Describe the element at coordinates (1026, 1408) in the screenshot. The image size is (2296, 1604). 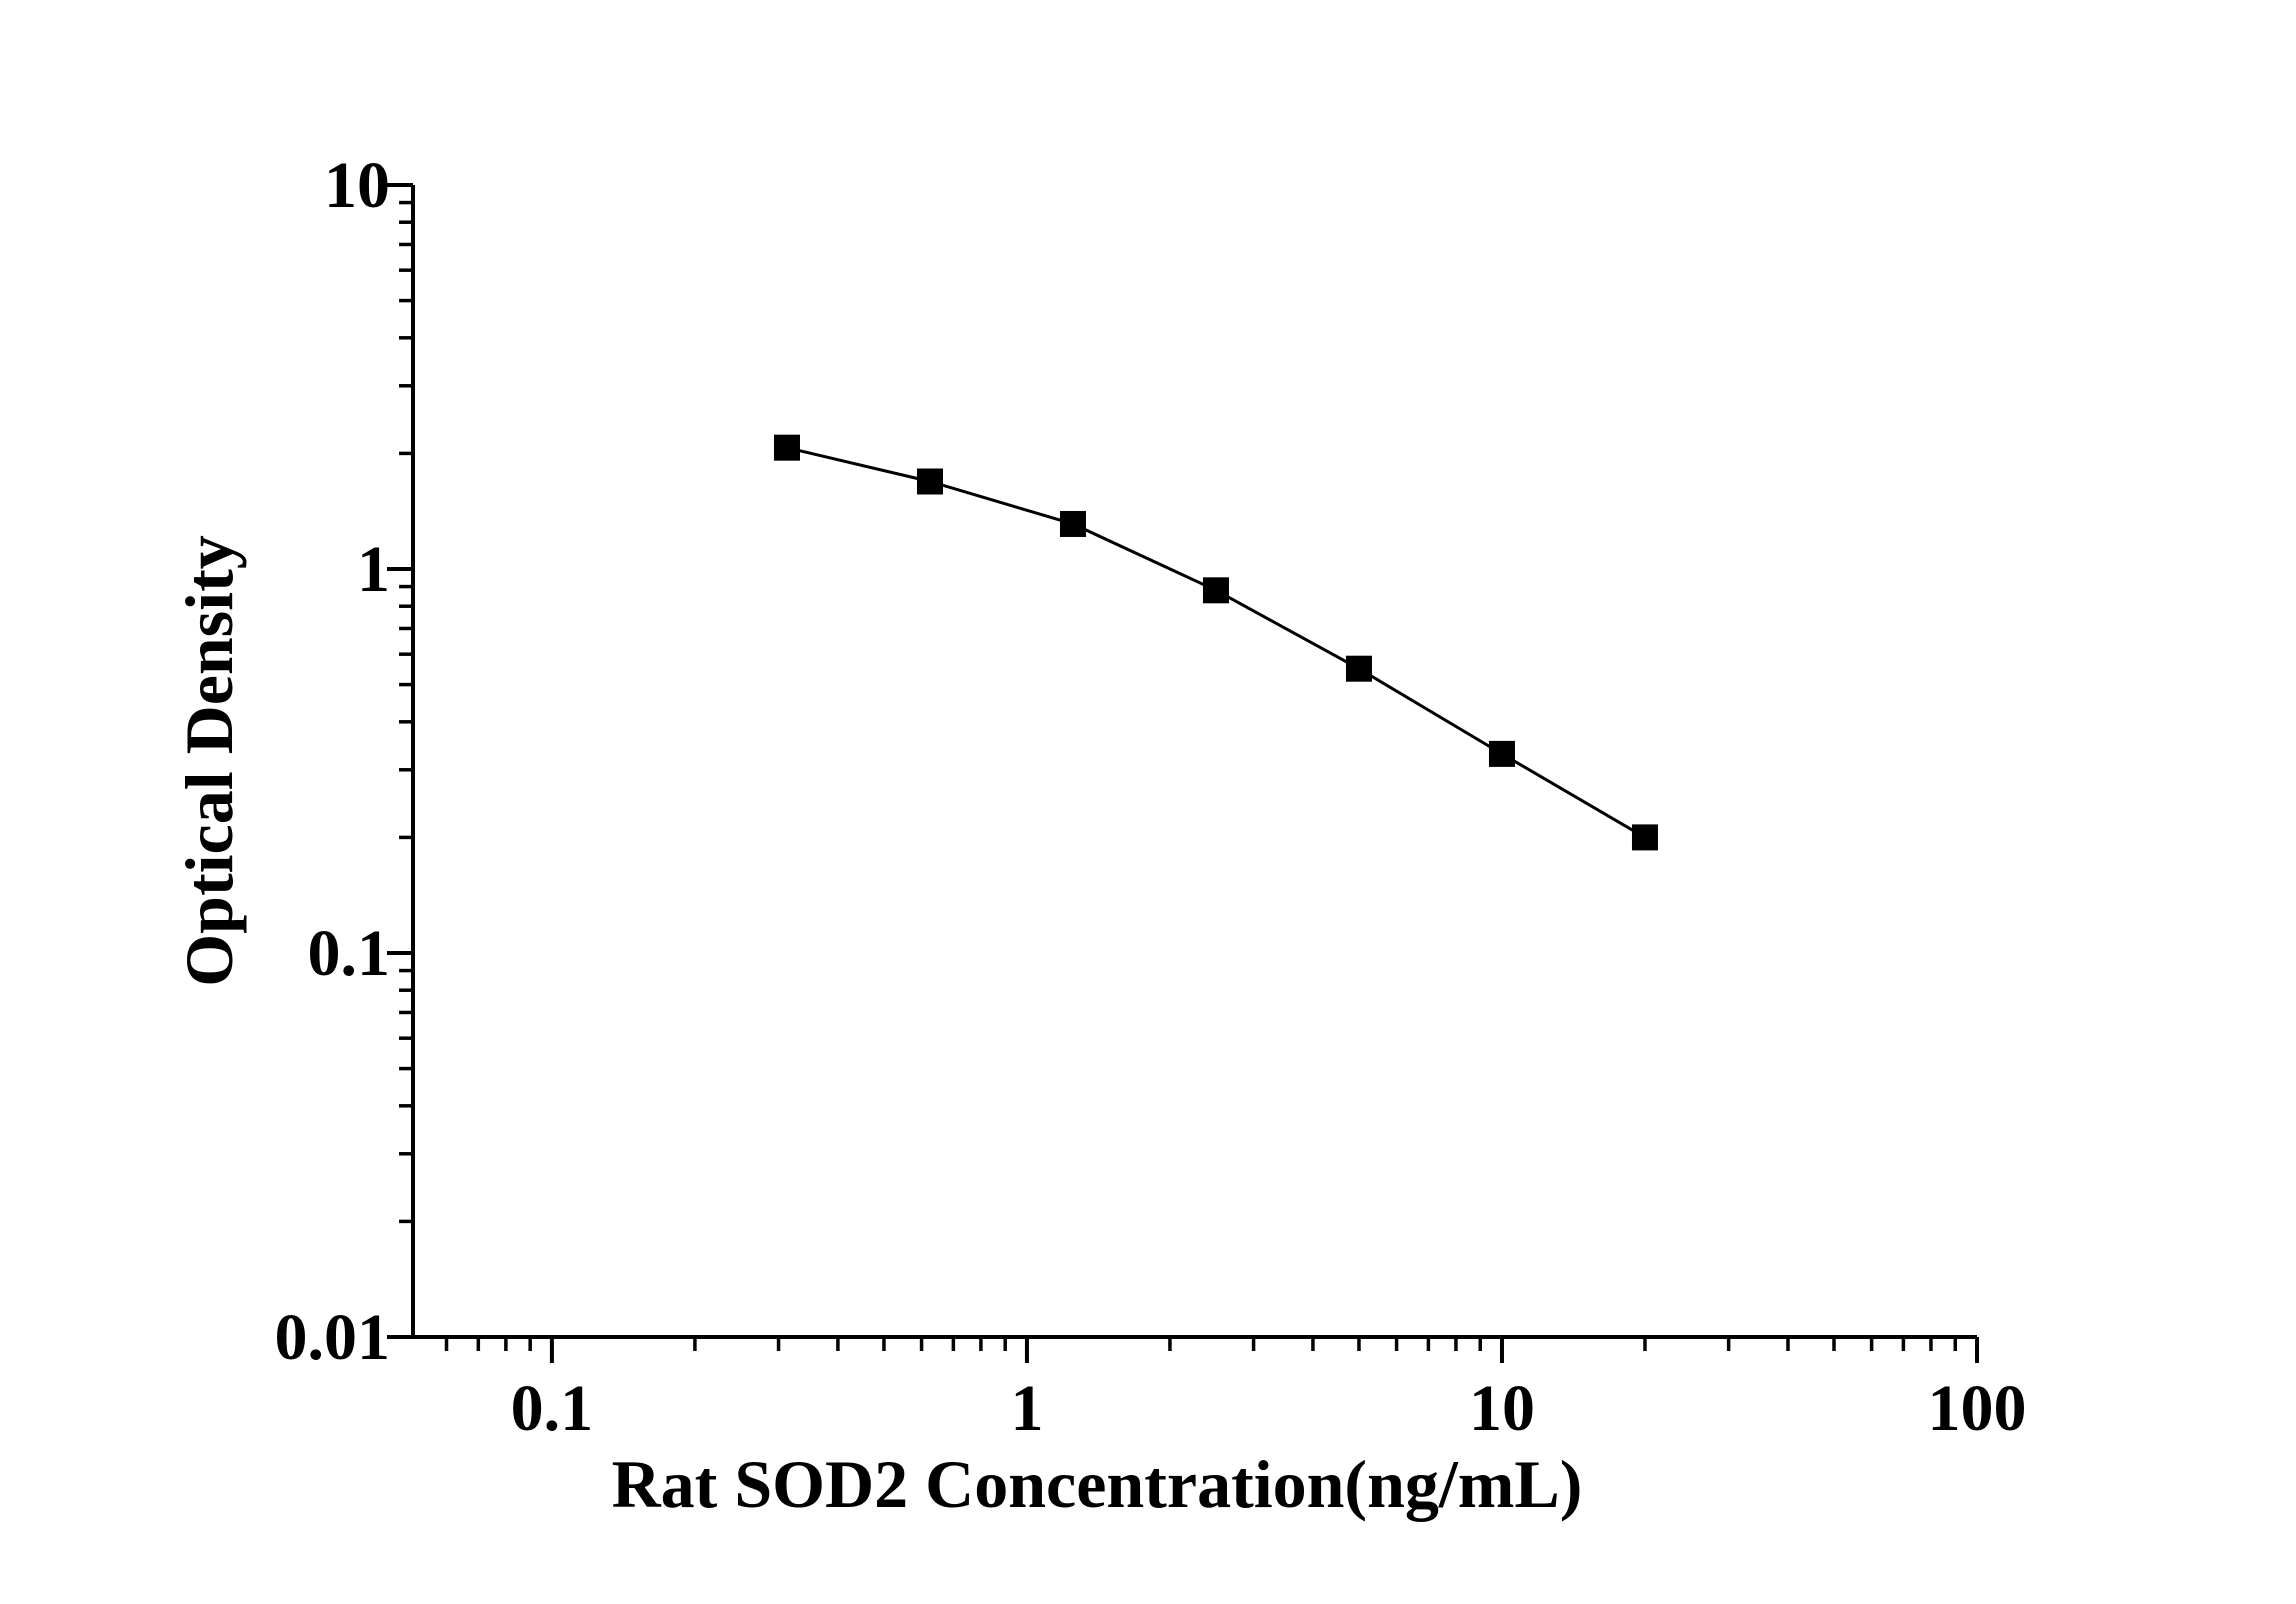
I see `x-tick-label: 1` at that location.